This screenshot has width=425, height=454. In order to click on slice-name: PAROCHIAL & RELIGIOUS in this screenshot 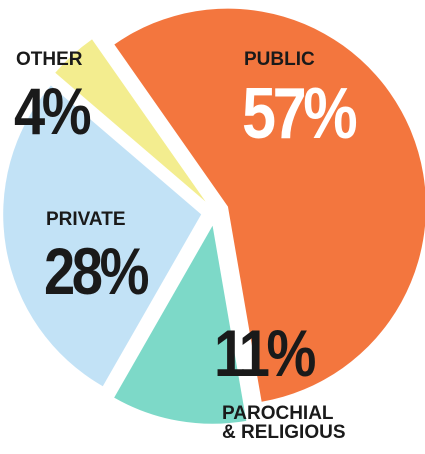, I will do `click(284, 423)`.